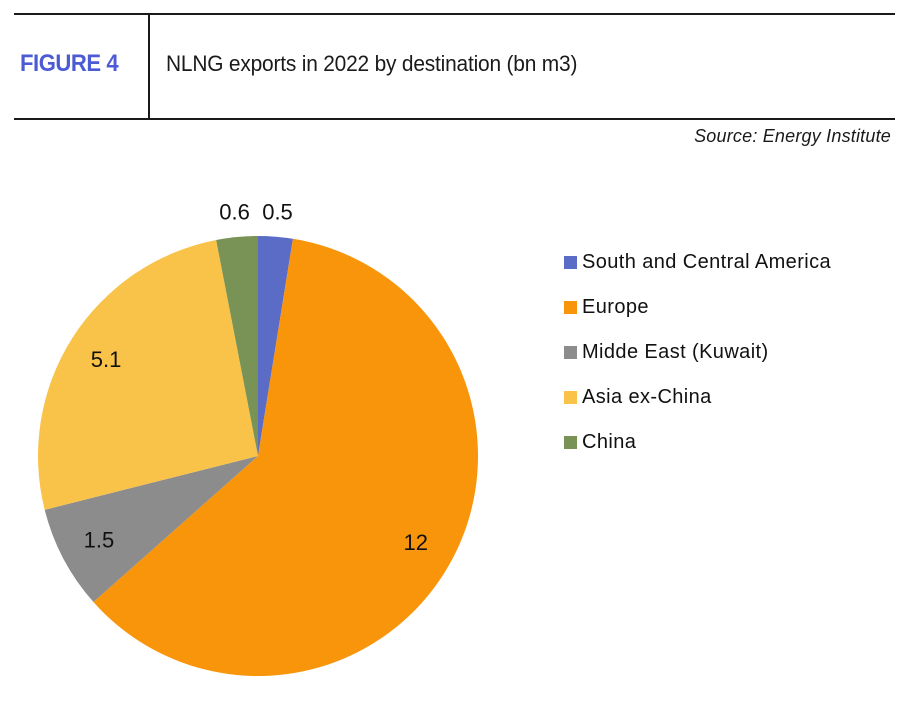 Image resolution: width=905 pixels, height=706 pixels. What do you see at coordinates (454, 14) in the screenshot?
I see `header-top-rule` at bounding box center [454, 14].